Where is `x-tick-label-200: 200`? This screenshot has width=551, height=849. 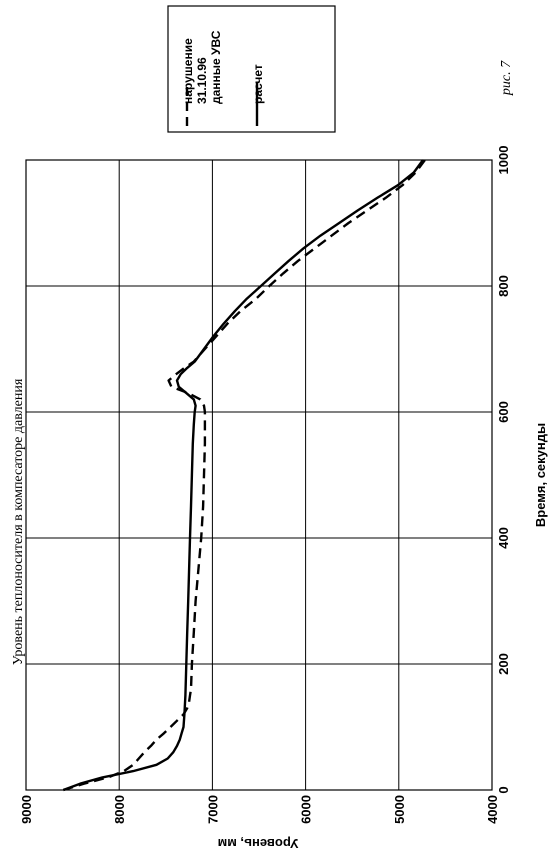 x-tick-label-200: 200 is located at coordinates (503, 664).